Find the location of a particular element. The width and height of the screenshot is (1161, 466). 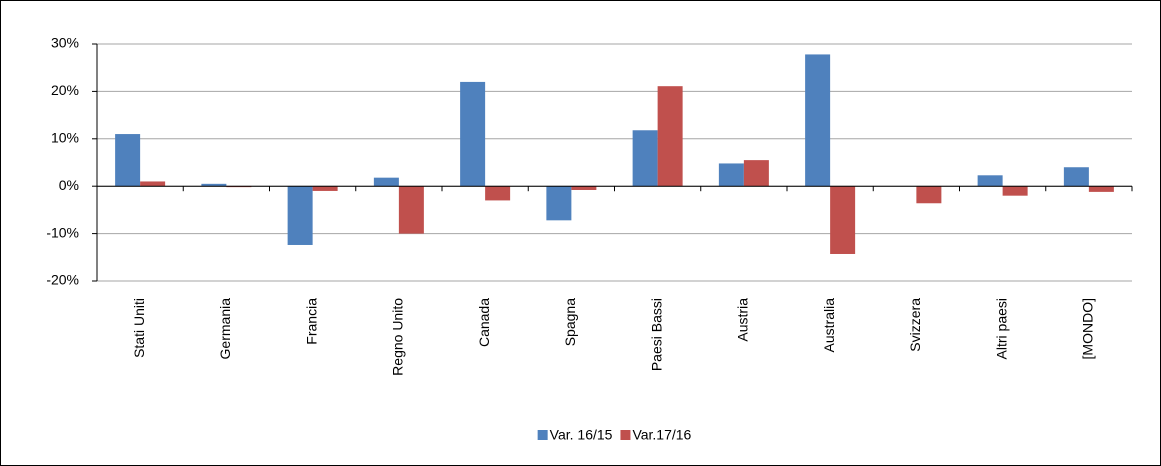

x-tick-label: Paesi Bassi is located at coordinates (656, 334).